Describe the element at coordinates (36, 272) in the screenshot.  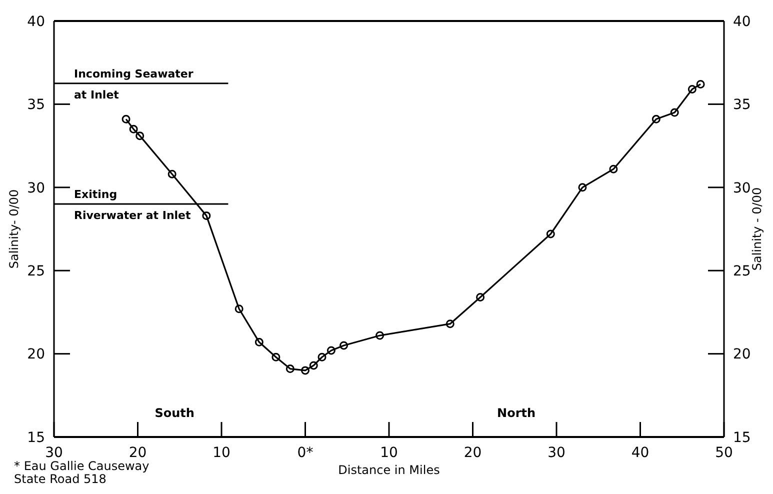
I see `y-tick-label: 25` at that location.